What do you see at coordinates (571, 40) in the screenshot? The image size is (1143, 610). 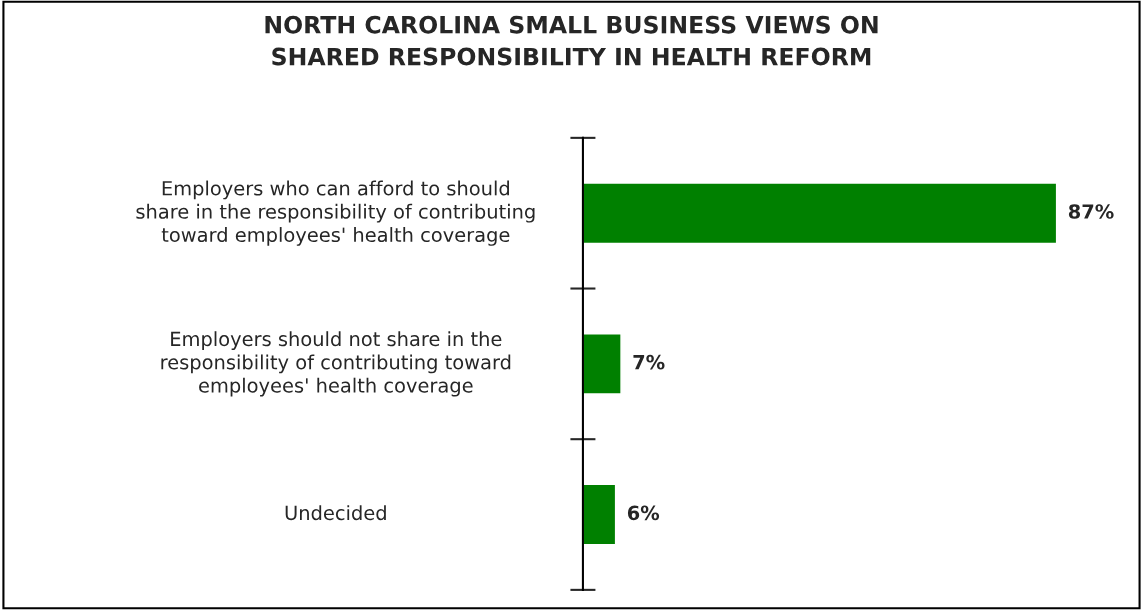 I see `chart-title: NORTH CAROLINA SMALL BUSINESS VIEWS ON SHARED RESPONSIBILITY IN HEALTH REFORM` at bounding box center [571, 40].